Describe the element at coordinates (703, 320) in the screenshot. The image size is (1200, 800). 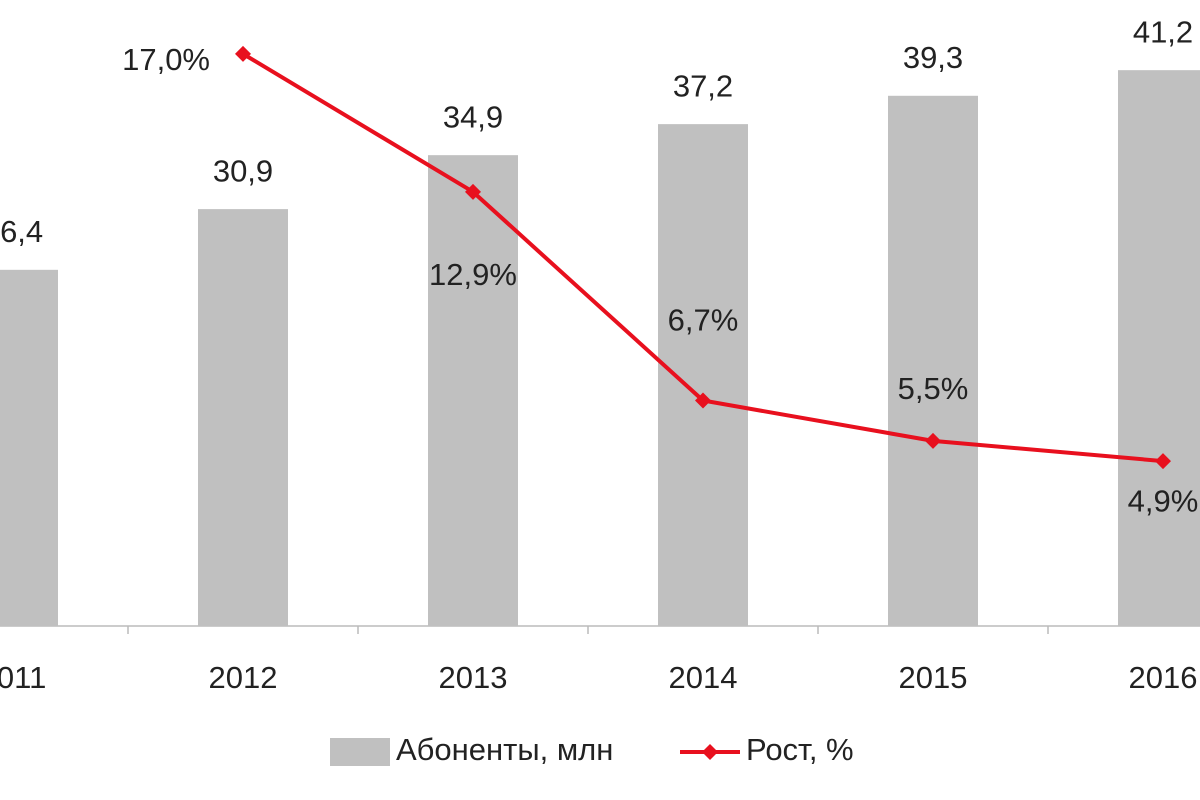
I see `line-value-label: 6,7%` at that location.